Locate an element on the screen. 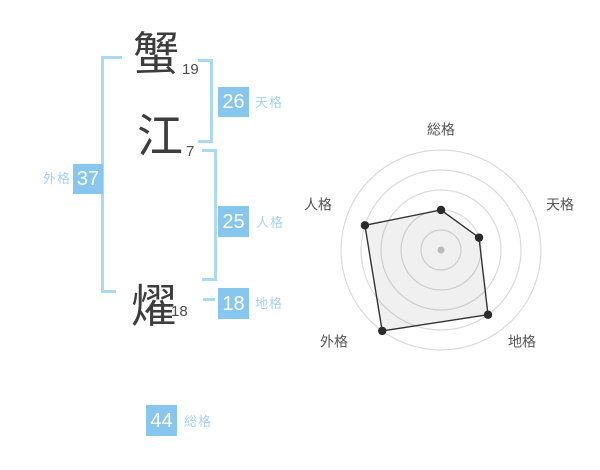 Image resolution: width=600 pixels, height=470 pixels. tenkaku-score-box: 26 is located at coordinates (233, 102).